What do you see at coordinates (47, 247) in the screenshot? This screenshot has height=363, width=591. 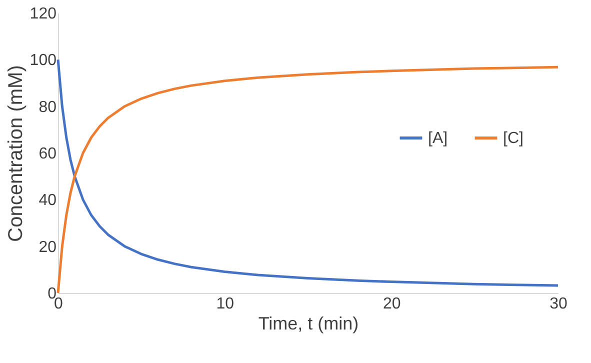 I see `y-tick-label: 20` at bounding box center [47, 247].